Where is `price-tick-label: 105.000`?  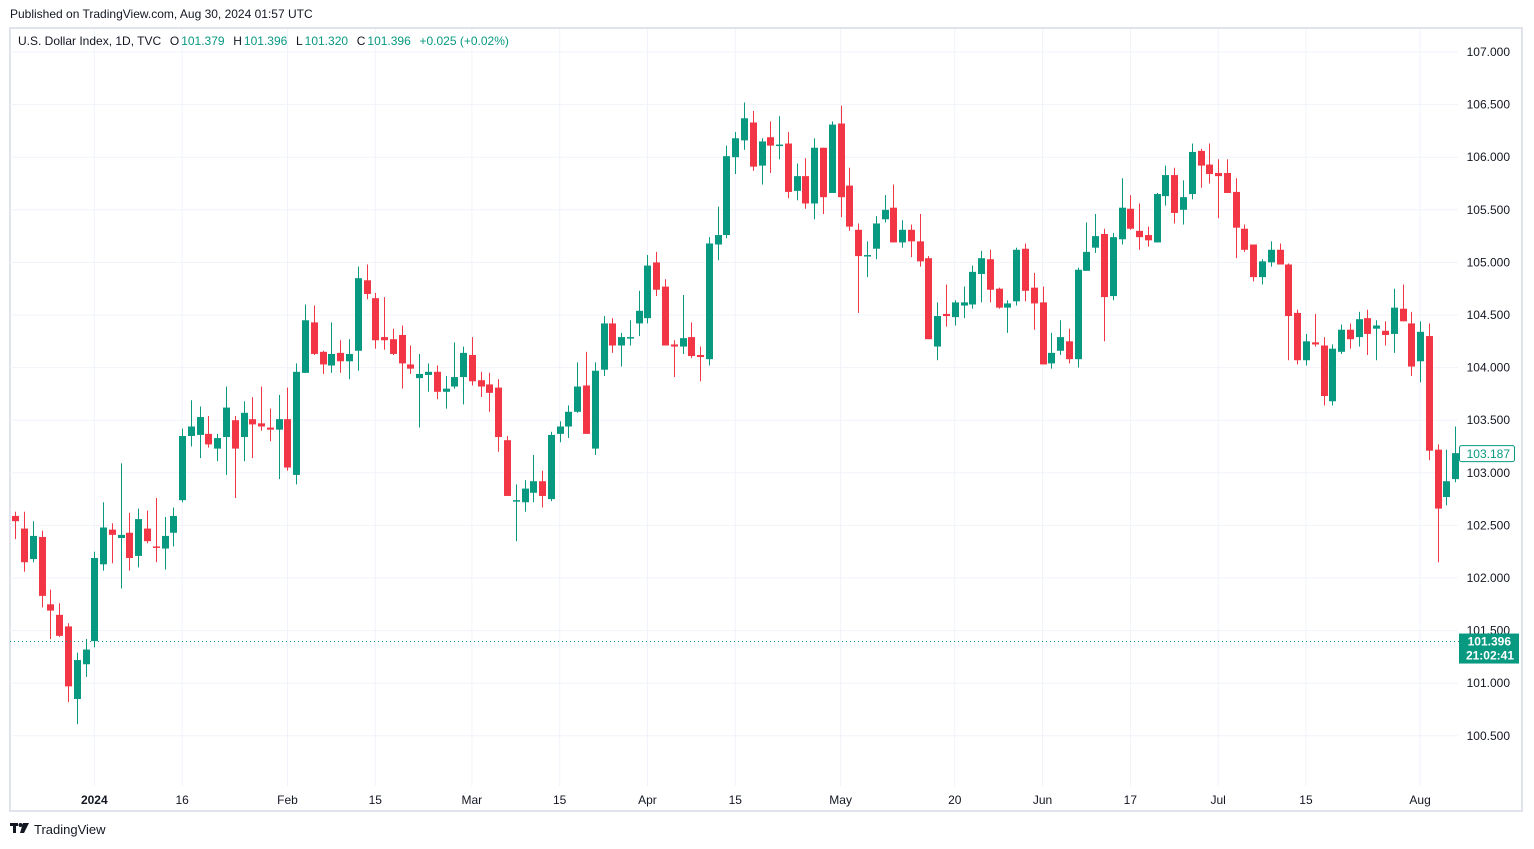 price-tick-label: 105.000 is located at coordinates (1489, 262).